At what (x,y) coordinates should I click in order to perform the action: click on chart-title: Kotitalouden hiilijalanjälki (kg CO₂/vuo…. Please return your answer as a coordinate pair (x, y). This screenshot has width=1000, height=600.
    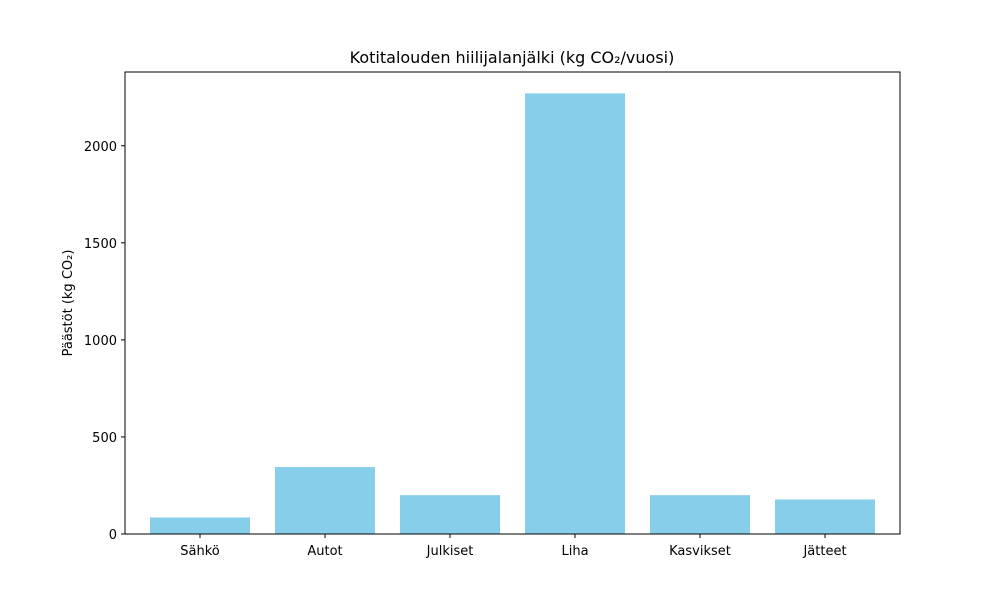
    Looking at the image, I should click on (512, 57).